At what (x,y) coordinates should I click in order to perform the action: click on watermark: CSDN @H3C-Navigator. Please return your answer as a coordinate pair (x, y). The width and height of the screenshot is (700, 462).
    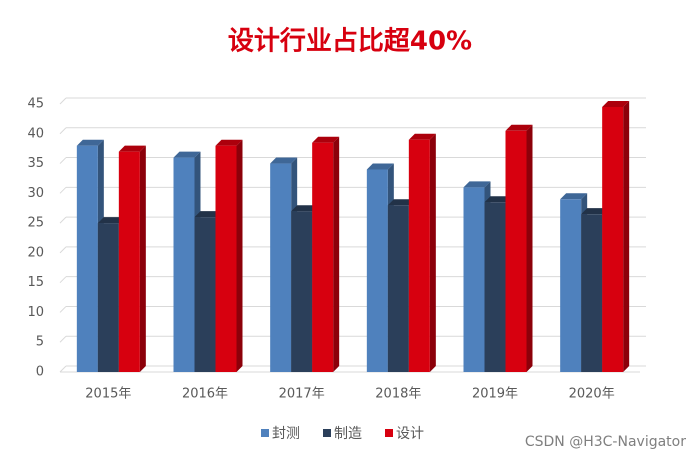
    Looking at the image, I should click on (605, 442).